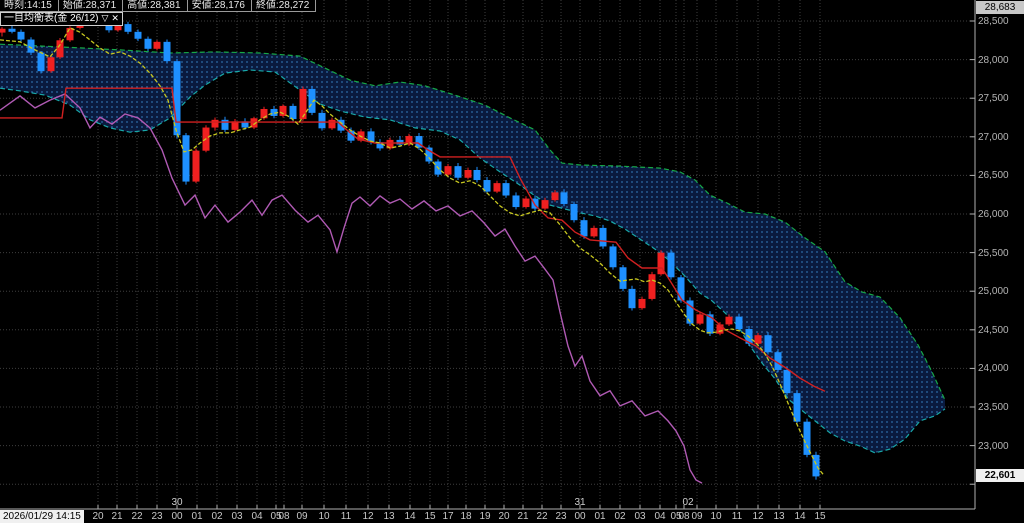  Describe the element at coordinates (993, 176) in the screenshot. I see `price-axis-label: 26,500` at that location.